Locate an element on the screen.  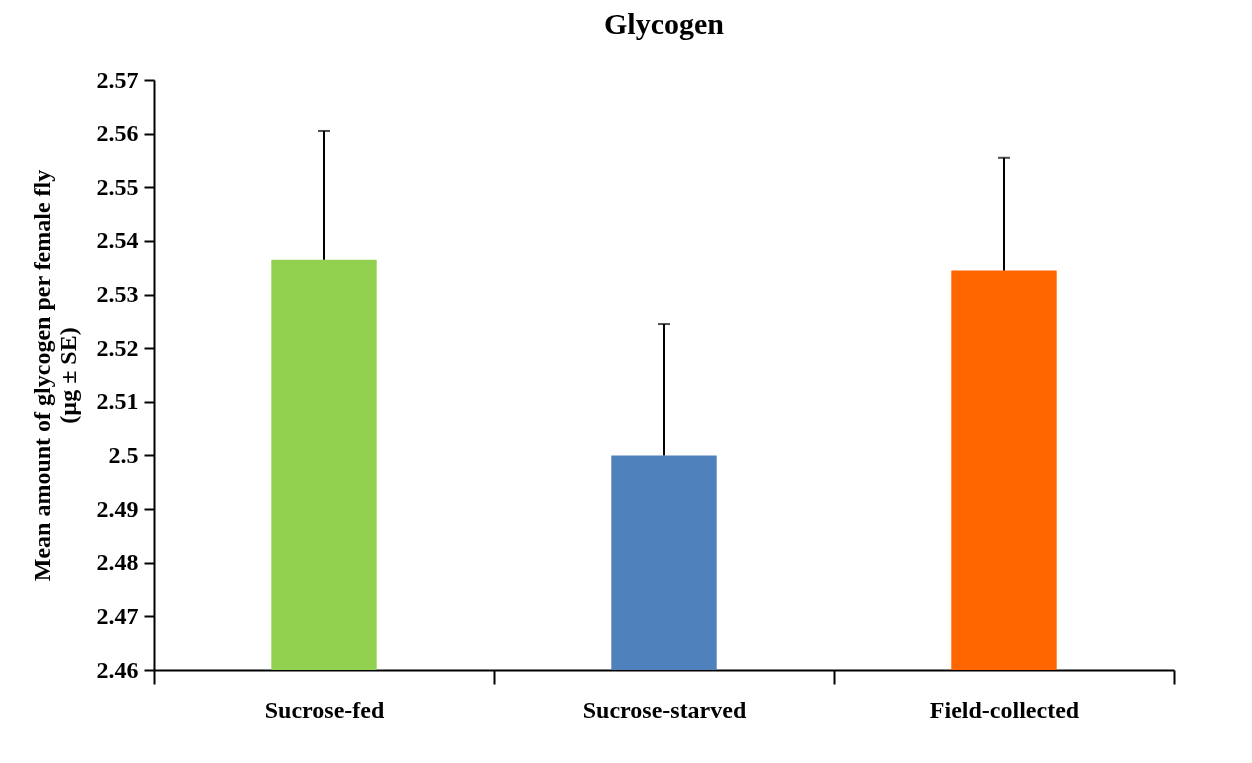
y-tick-label: 2.52 is located at coordinates (117, 347).